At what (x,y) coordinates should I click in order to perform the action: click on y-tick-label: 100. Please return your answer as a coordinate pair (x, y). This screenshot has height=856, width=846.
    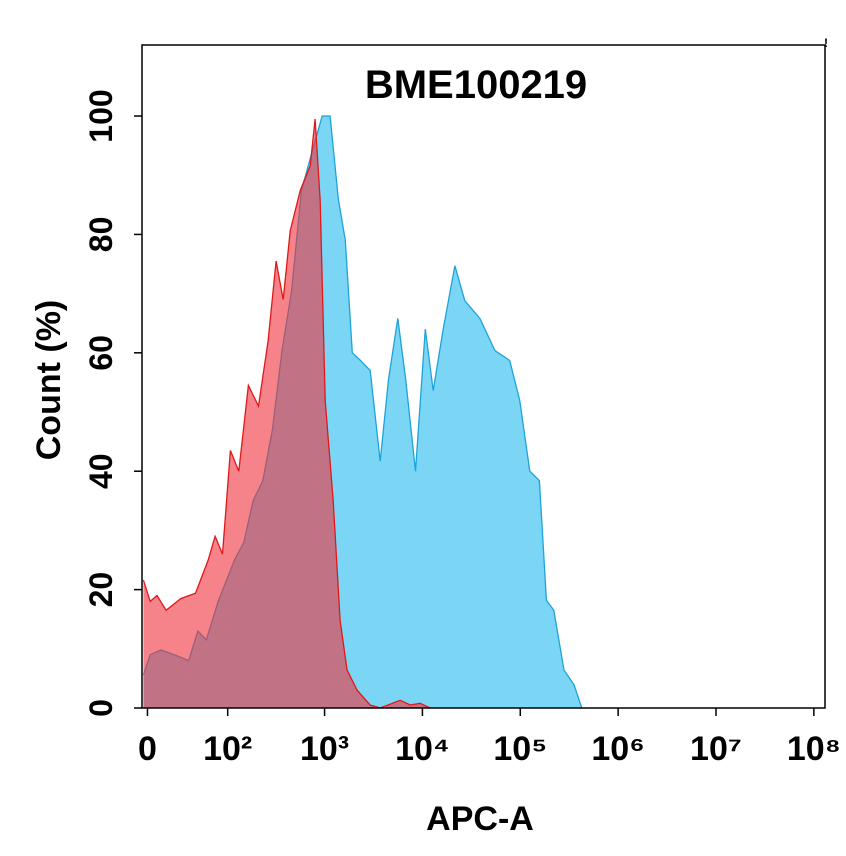
    Looking at the image, I should click on (101, 115).